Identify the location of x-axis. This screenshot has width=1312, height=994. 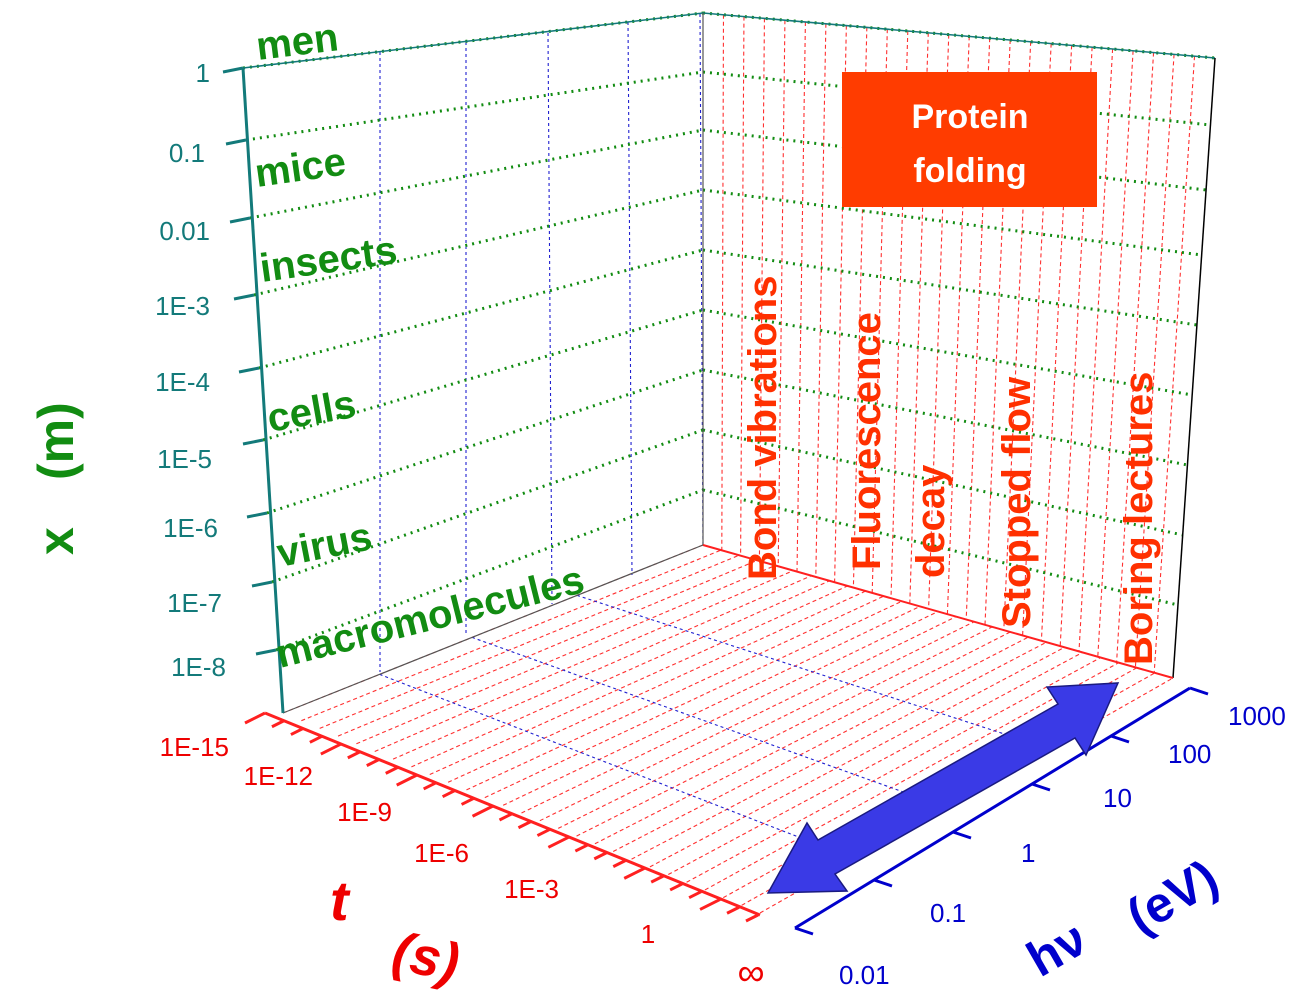
(253, 390).